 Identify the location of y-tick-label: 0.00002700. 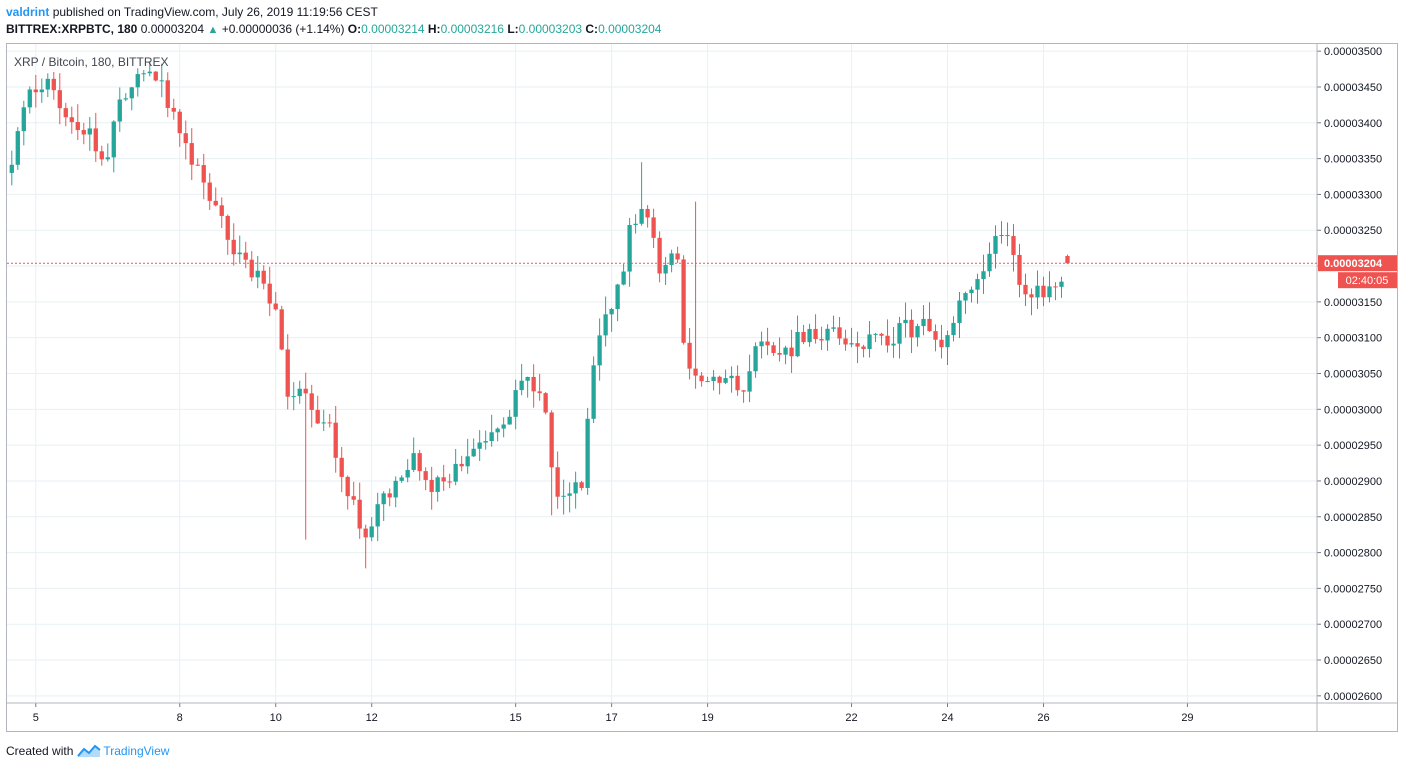
(1353, 625).